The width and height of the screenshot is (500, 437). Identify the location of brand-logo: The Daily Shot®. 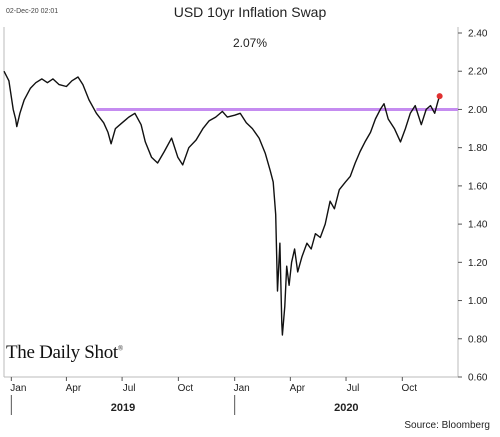
(64, 353).